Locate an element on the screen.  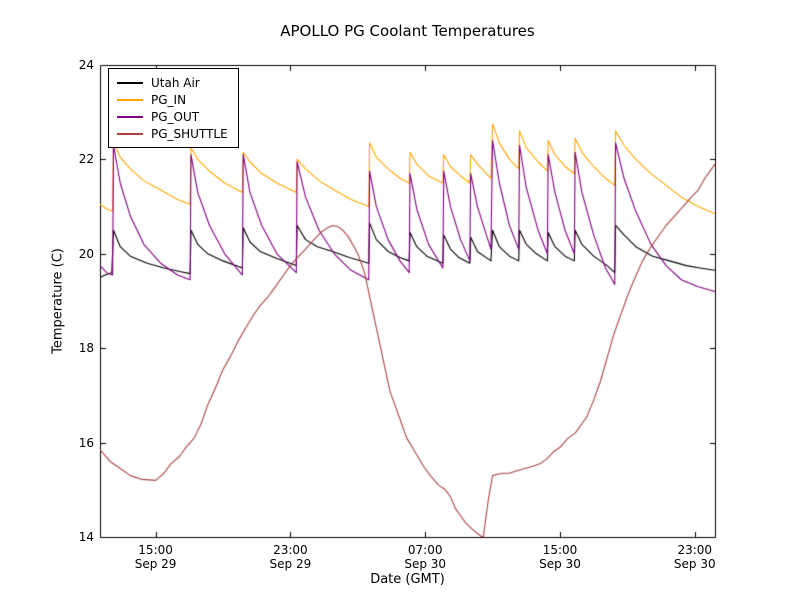
legend-item: PG_SHUTTLE is located at coordinates (172, 133).